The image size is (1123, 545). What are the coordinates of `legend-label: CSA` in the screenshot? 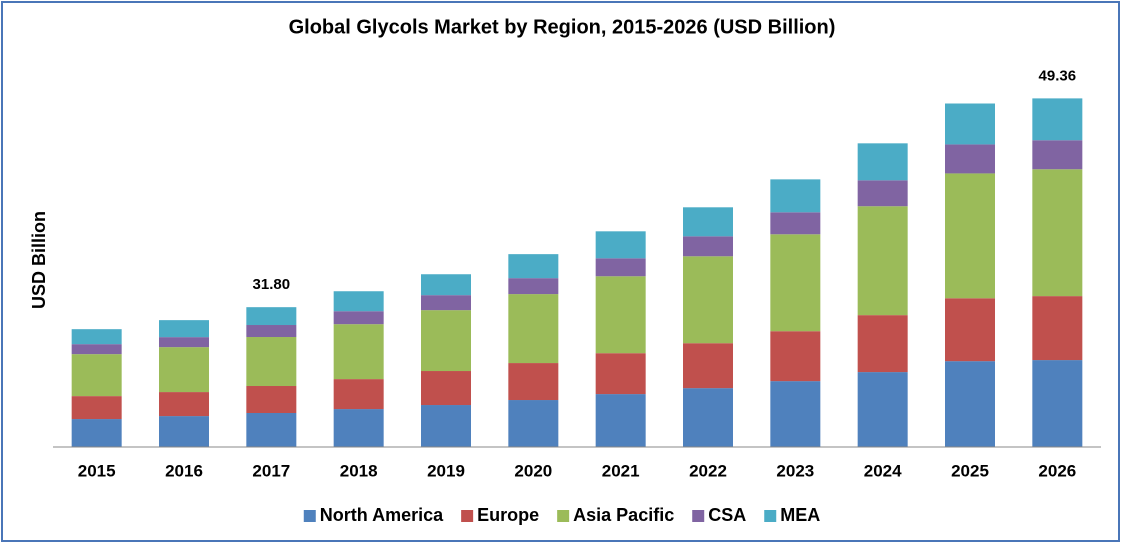 It's located at (727, 515).